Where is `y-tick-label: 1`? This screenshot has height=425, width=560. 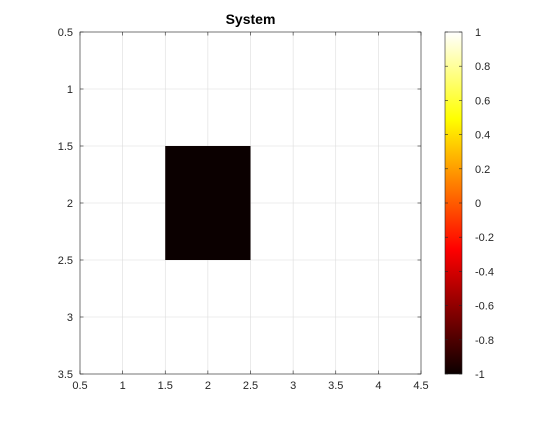
y-tick-label: 1 is located at coordinates (70, 90).